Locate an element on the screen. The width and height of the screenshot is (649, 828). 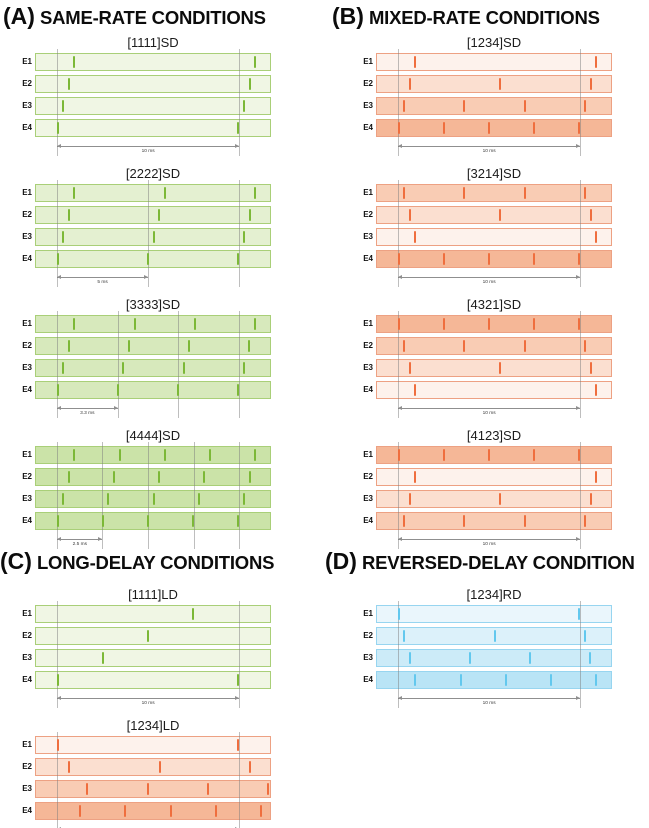
diagram-body: E1 E2 E3 E4 2.5 ms is located at coordinates (145, 495).